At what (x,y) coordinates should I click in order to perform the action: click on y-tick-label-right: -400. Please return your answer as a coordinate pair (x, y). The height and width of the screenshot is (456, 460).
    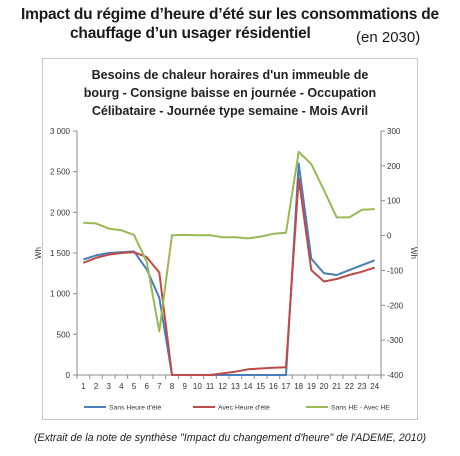
    Looking at the image, I should click on (395, 375).